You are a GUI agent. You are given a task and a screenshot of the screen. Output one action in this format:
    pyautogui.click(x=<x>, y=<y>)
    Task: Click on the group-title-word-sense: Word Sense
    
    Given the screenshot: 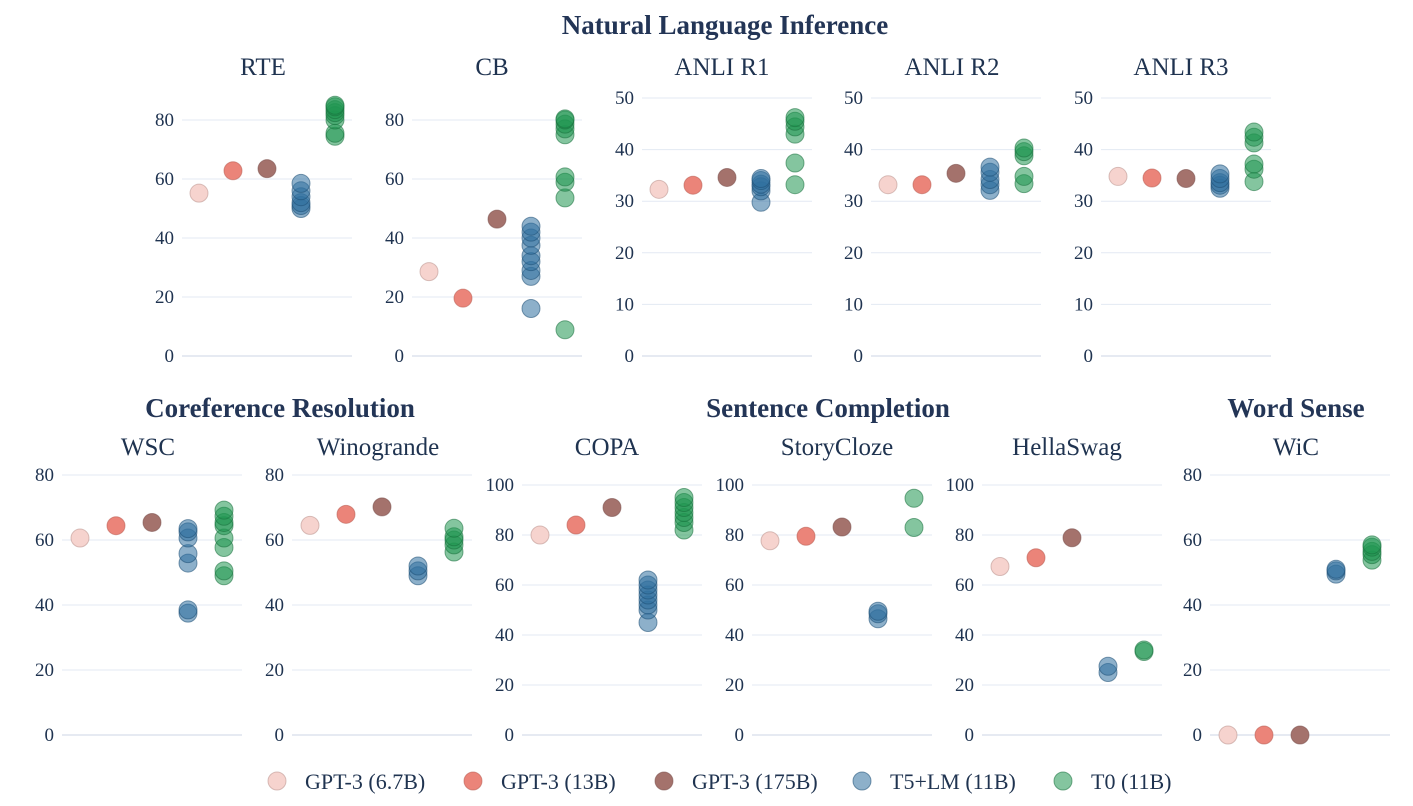 What is the action you would take?
    pyautogui.click(x=1295, y=408)
    